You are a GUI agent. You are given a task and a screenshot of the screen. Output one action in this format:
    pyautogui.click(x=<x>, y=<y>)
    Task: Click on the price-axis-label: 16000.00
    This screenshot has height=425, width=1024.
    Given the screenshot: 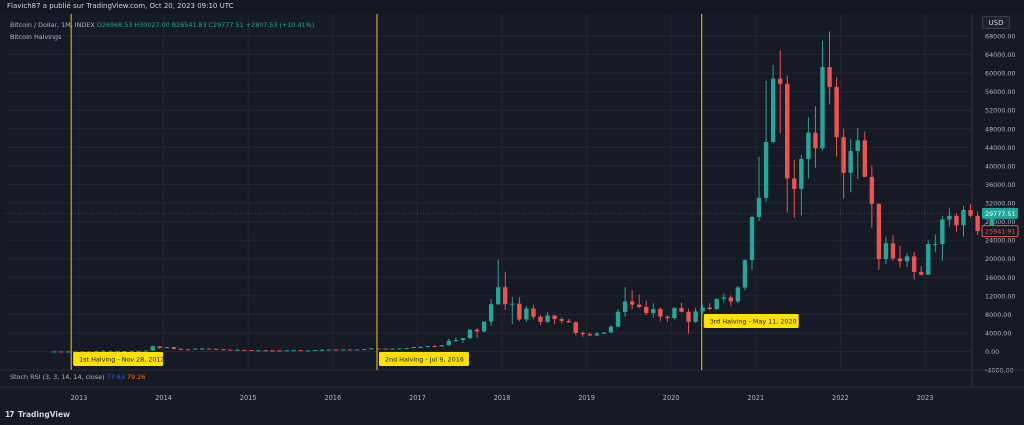 What is the action you would take?
    pyautogui.click(x=1000, y=278)
    